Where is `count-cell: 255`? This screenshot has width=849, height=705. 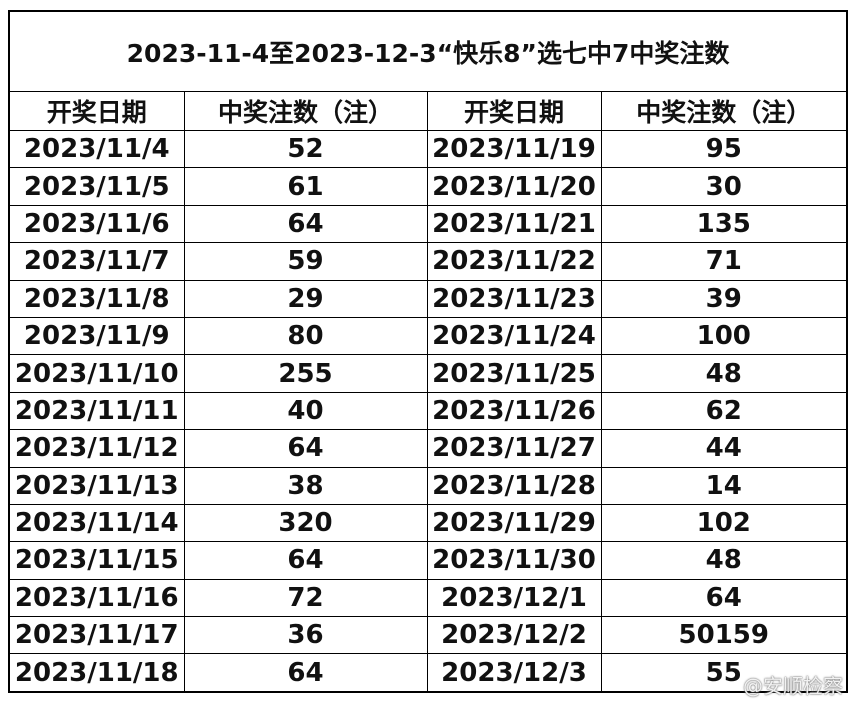
count-cell: 255 is located at coordinates (305, 373).